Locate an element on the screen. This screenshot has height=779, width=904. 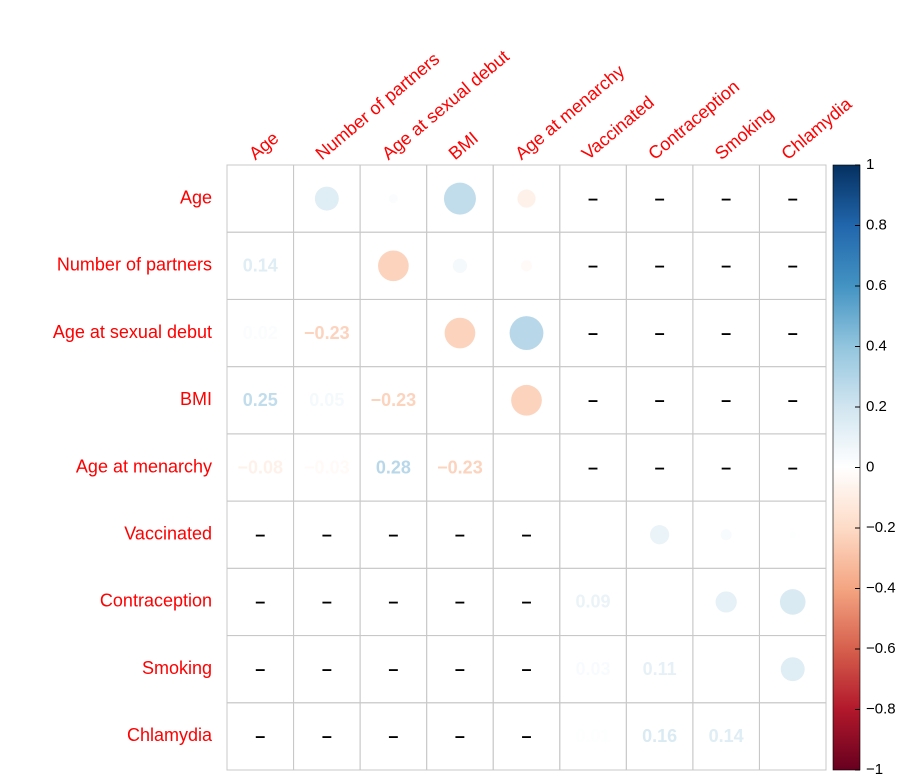
column-label: Chlamydia is located at coordinates (816, 128).